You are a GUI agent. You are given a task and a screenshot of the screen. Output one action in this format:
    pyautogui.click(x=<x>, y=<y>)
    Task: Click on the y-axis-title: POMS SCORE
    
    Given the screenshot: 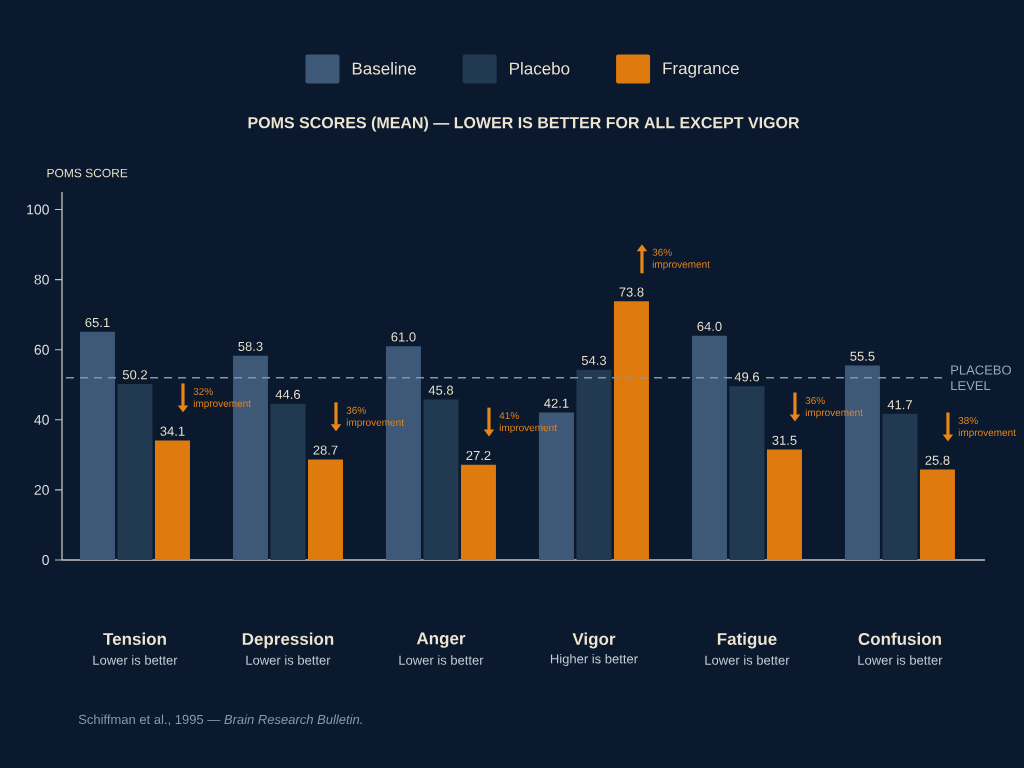 What is the action you would take?
    pyautogui.click(x=87, y=173)
    